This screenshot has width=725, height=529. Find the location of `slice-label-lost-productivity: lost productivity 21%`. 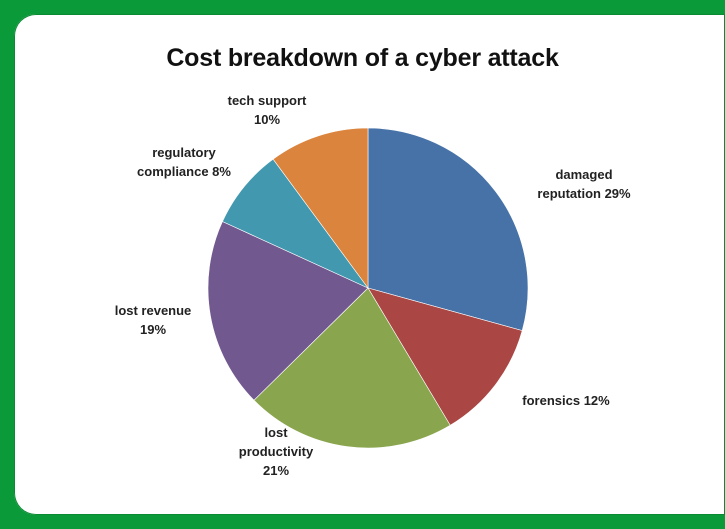

slice-label-lost-productivity: lost productivity 21% is located at coordinates (276, 451).